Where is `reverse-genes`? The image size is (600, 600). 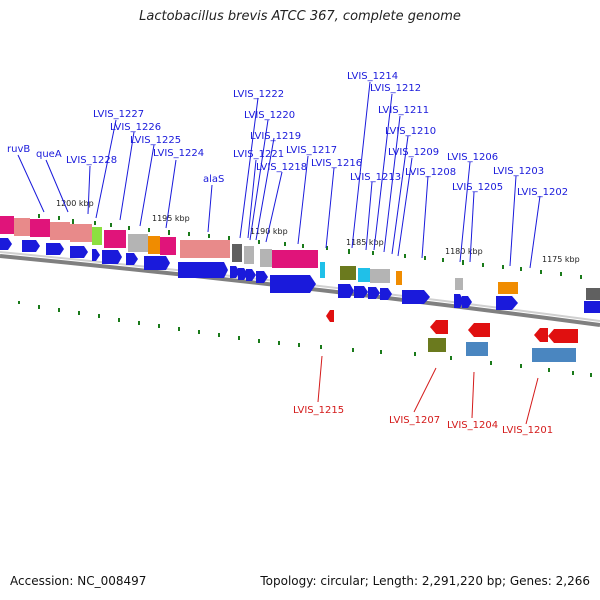 reverse-genes is located at coordinates (452, 326).